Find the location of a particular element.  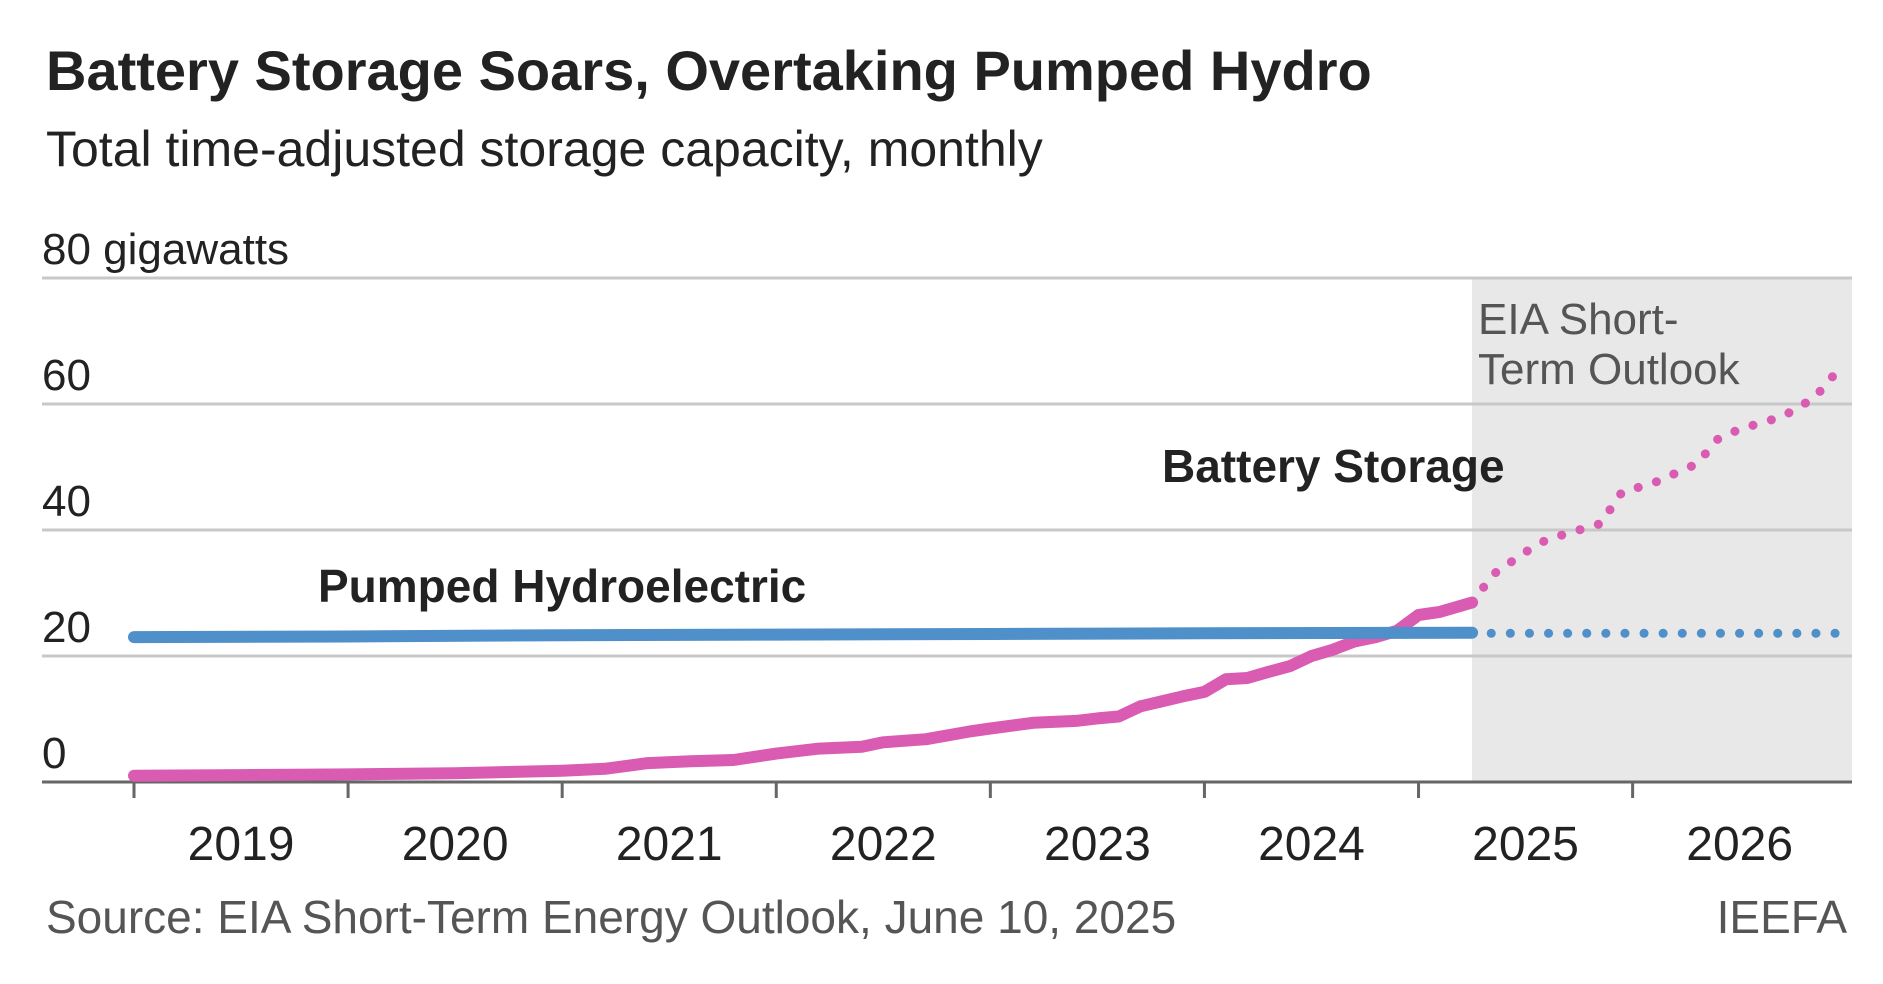

brand-credit: IEEFA is located at coordinates (1781, 917).